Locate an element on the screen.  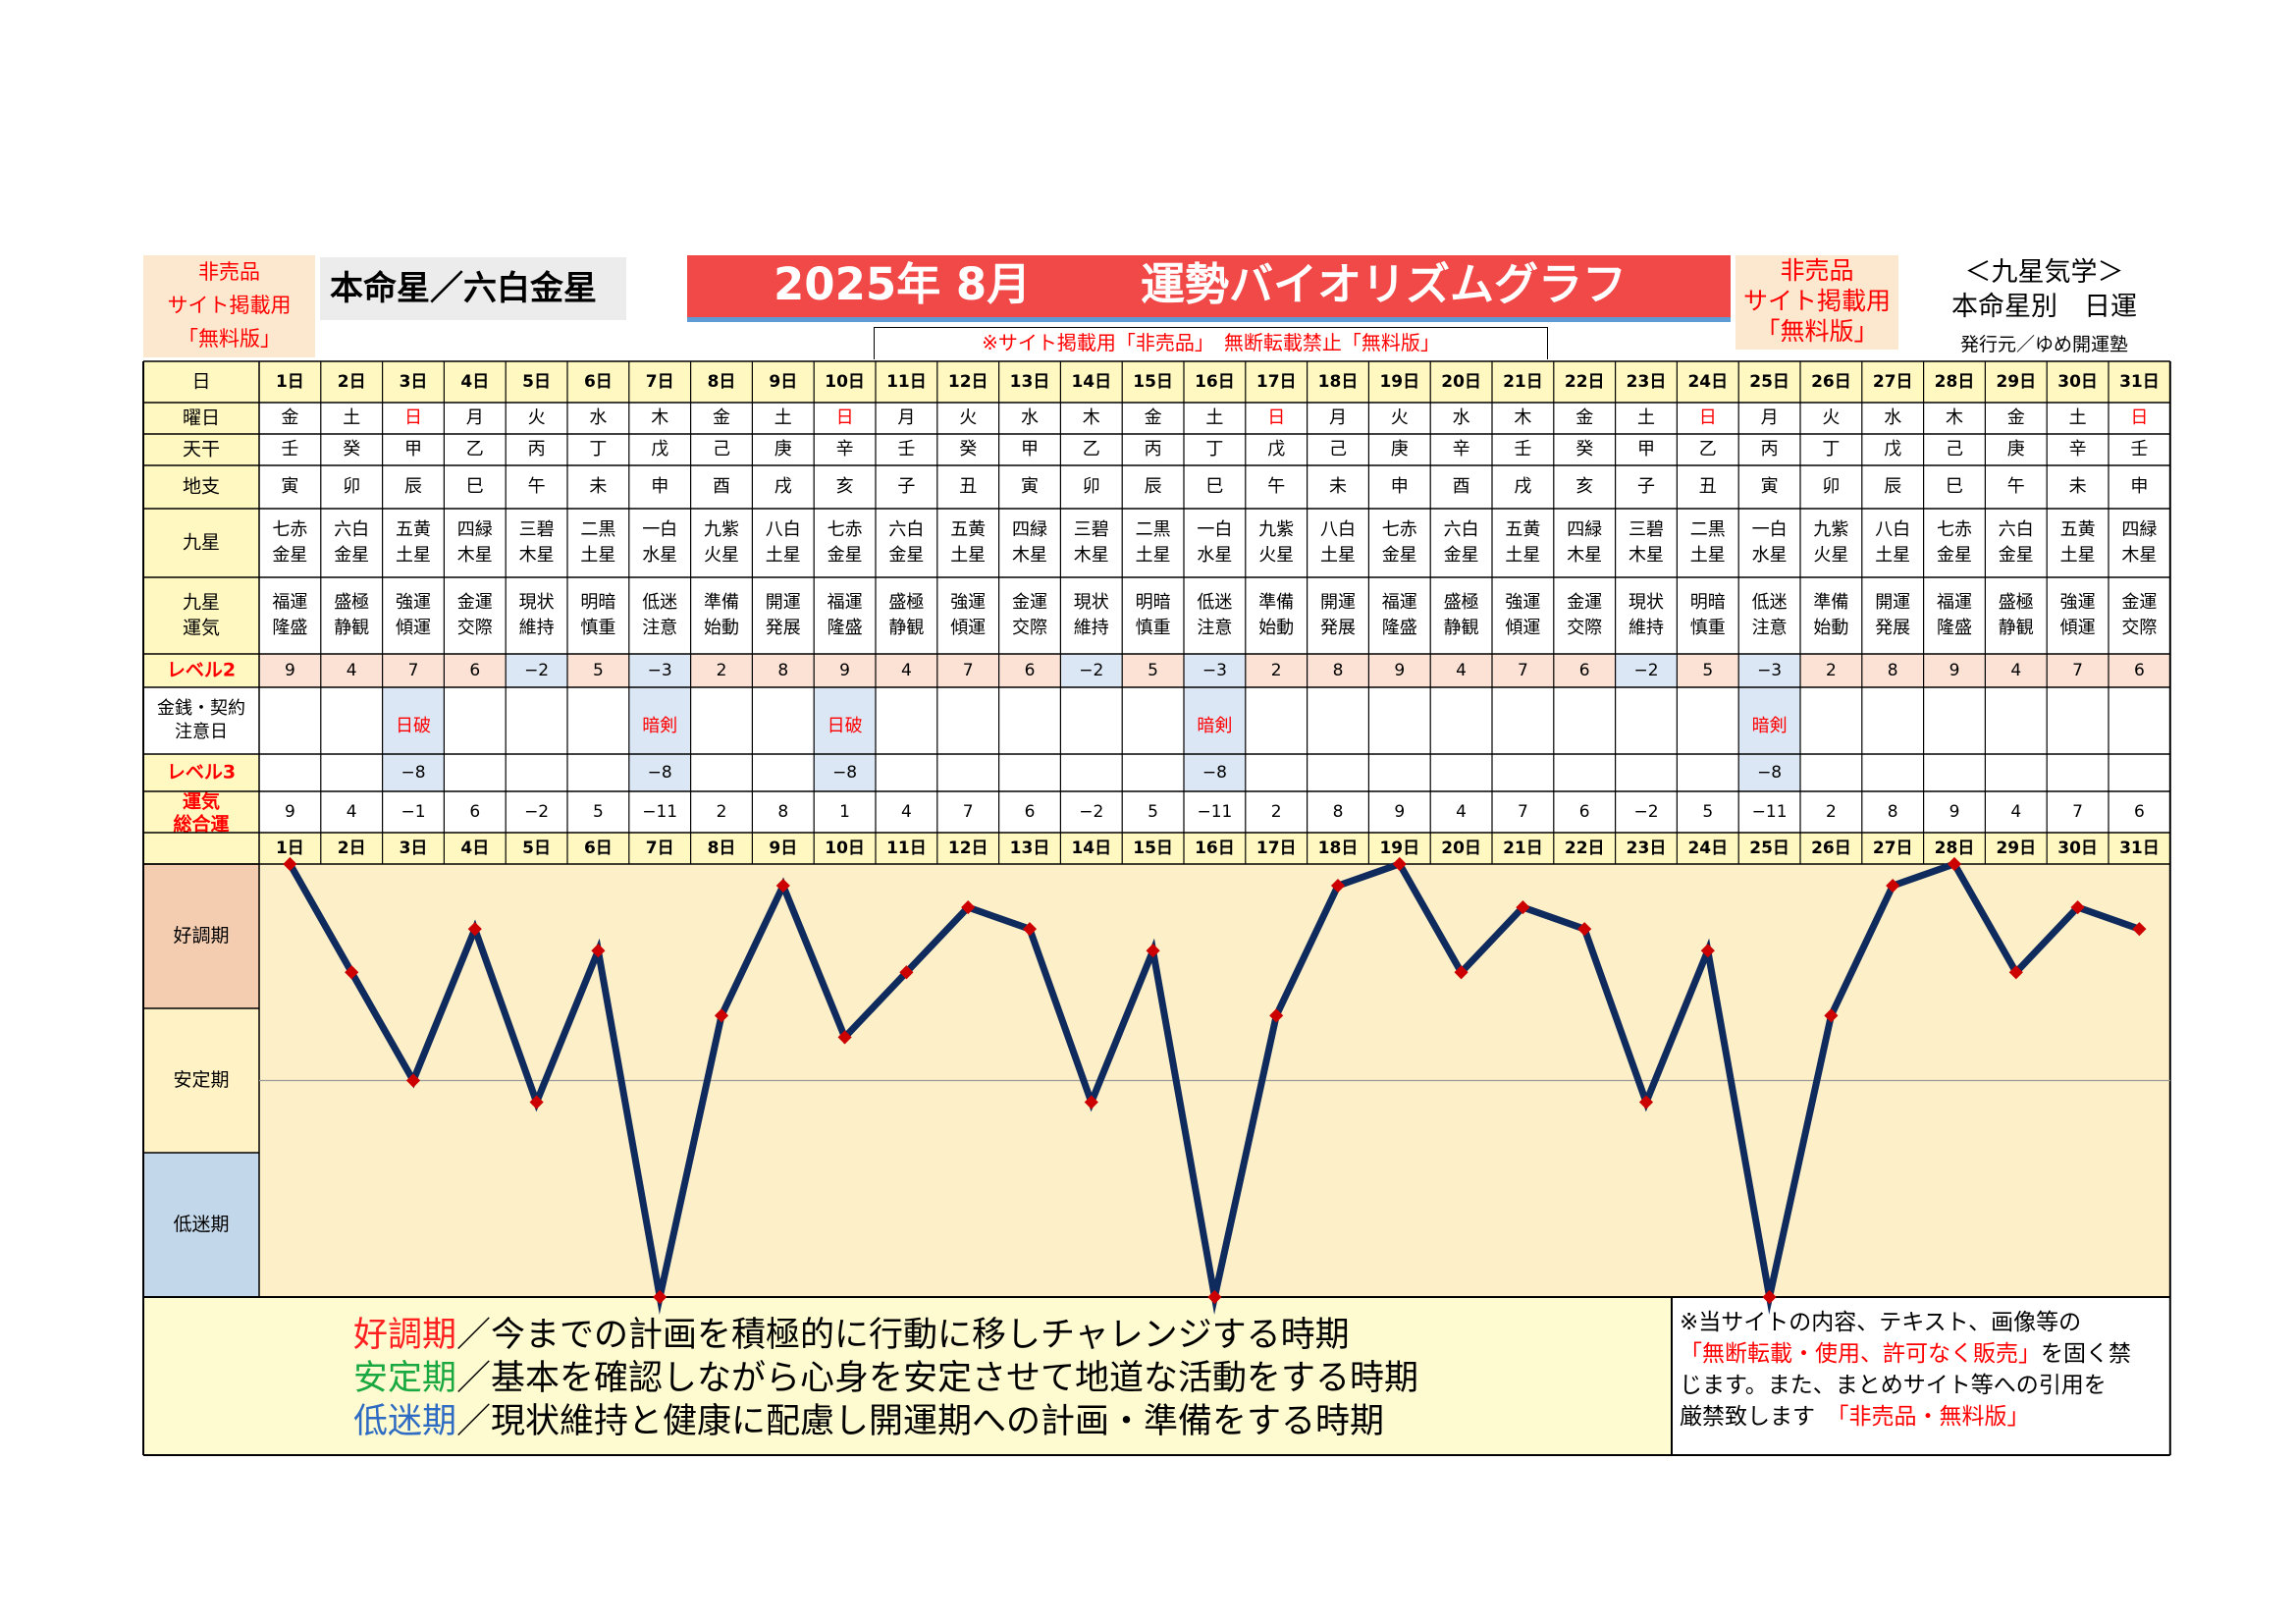
level3-cell: −8 is located at coordinates (1769, 773).